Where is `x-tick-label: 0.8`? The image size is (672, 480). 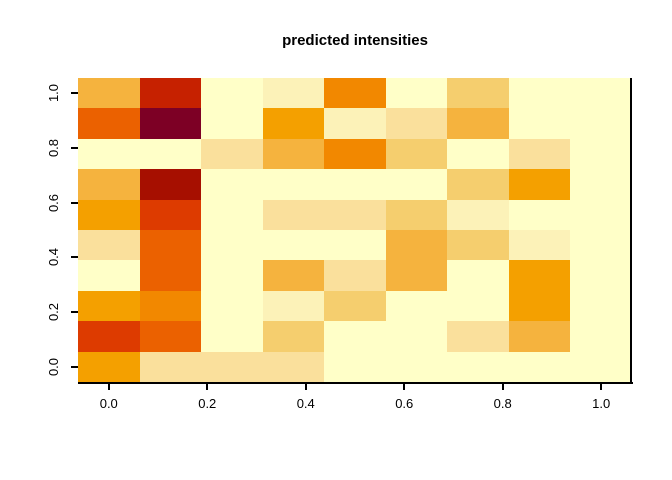
x-tick-label: 0.8 is located at coordinates (502, 403).